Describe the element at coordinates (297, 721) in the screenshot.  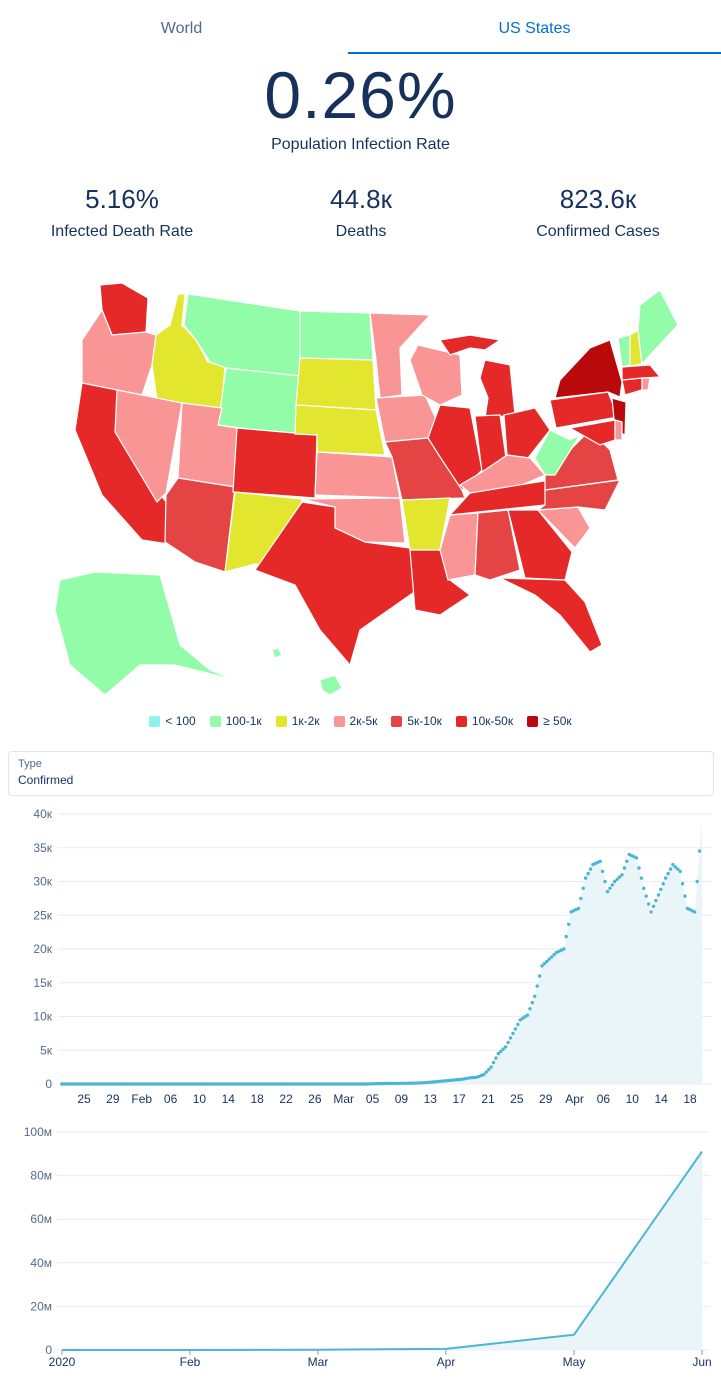
I see `legend-item: 1к-2к` at that location.